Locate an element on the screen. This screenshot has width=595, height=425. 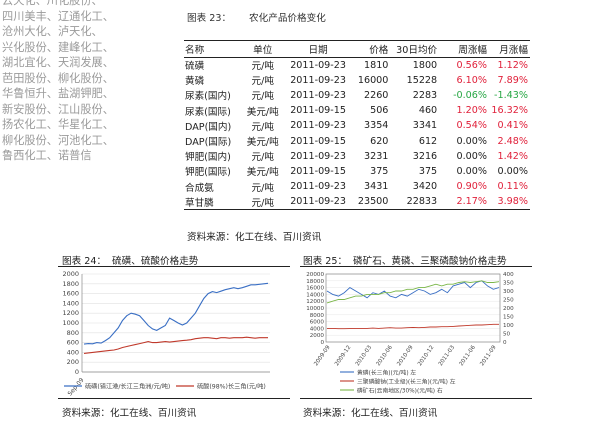
cell-week: 0.56% is located at coordinates (472, 65).